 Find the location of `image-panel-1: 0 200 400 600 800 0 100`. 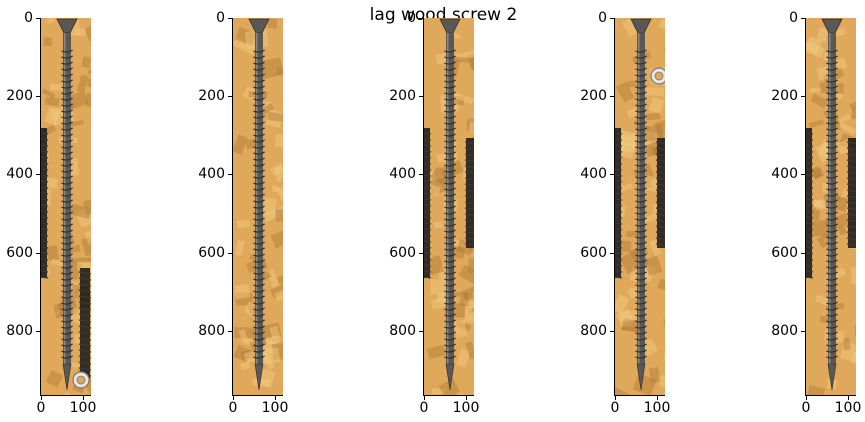

image-panel-1: 0 200 400 600 800 0 100 is located at coordinates (66, 206).